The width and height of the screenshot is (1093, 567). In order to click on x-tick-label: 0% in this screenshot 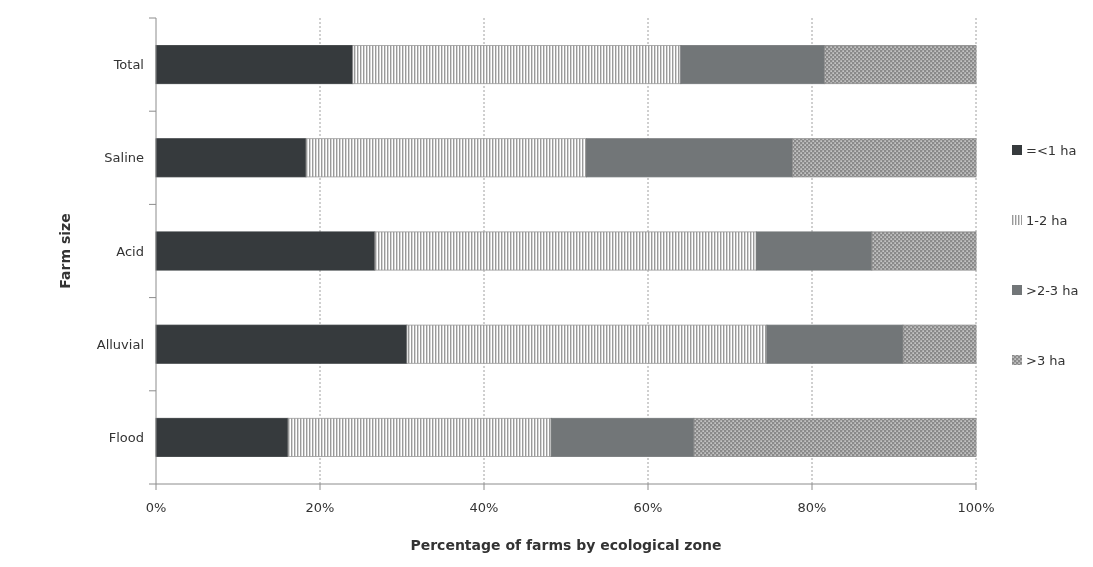, I will do `click(156, 507)`.